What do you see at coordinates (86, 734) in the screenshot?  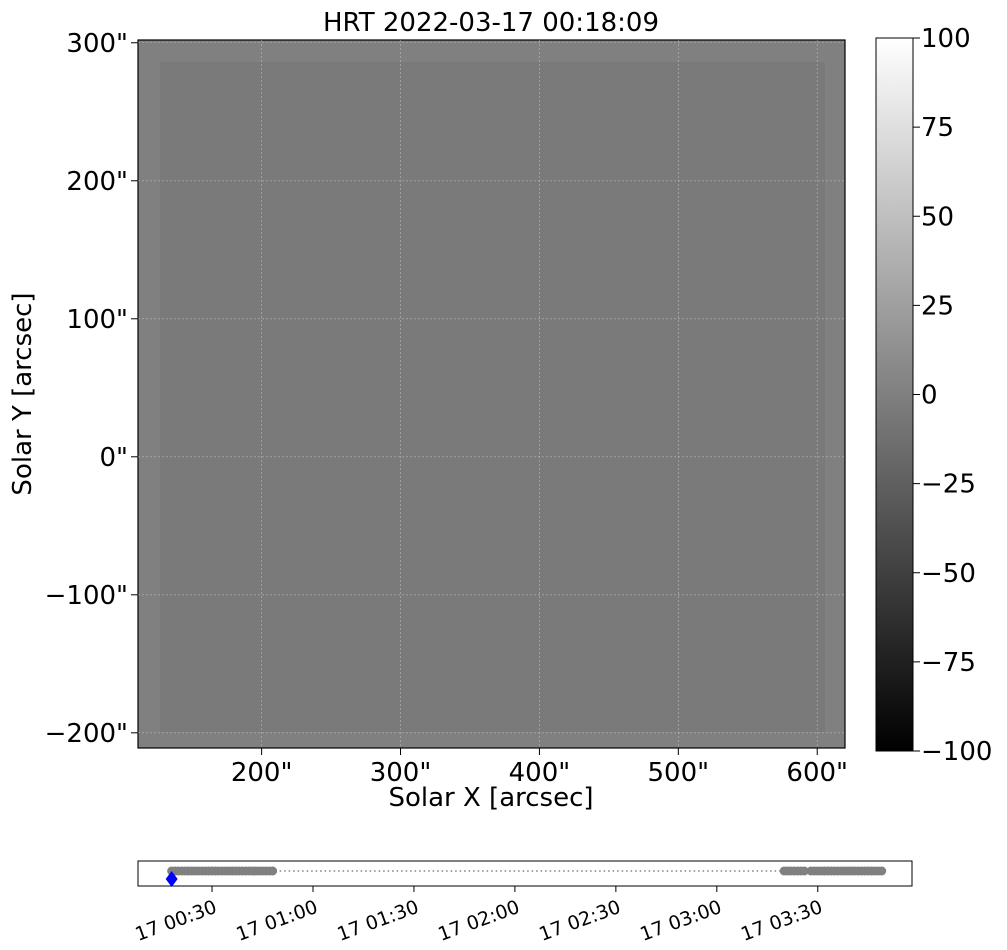 I see `y-tick-label: −200"` at bounding box center [86, 734].